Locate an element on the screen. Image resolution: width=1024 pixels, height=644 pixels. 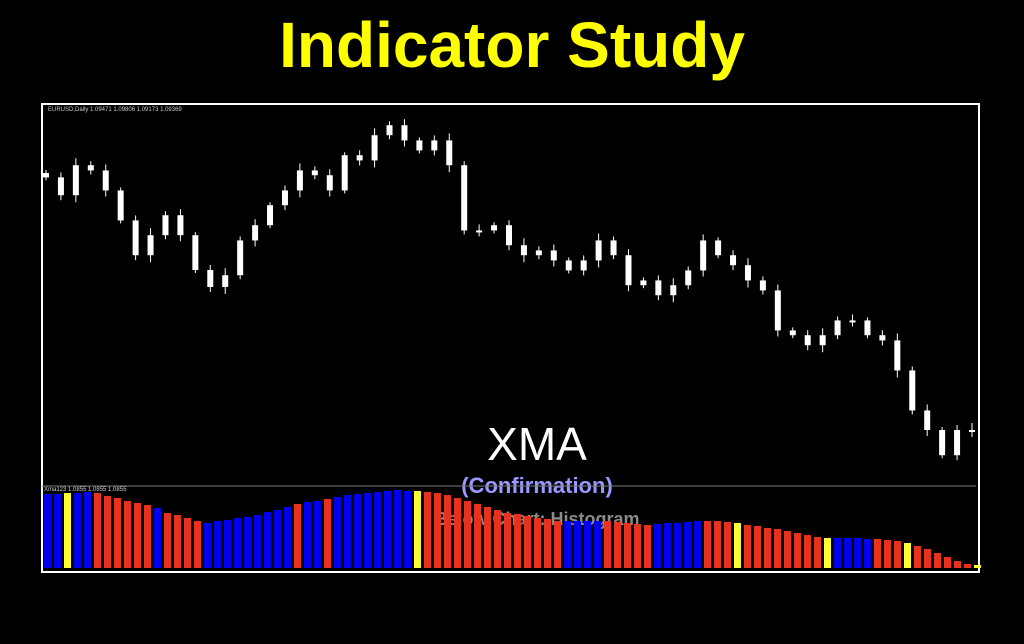
overlay-indicator-name: XMA is located at coordinates (537, 444).